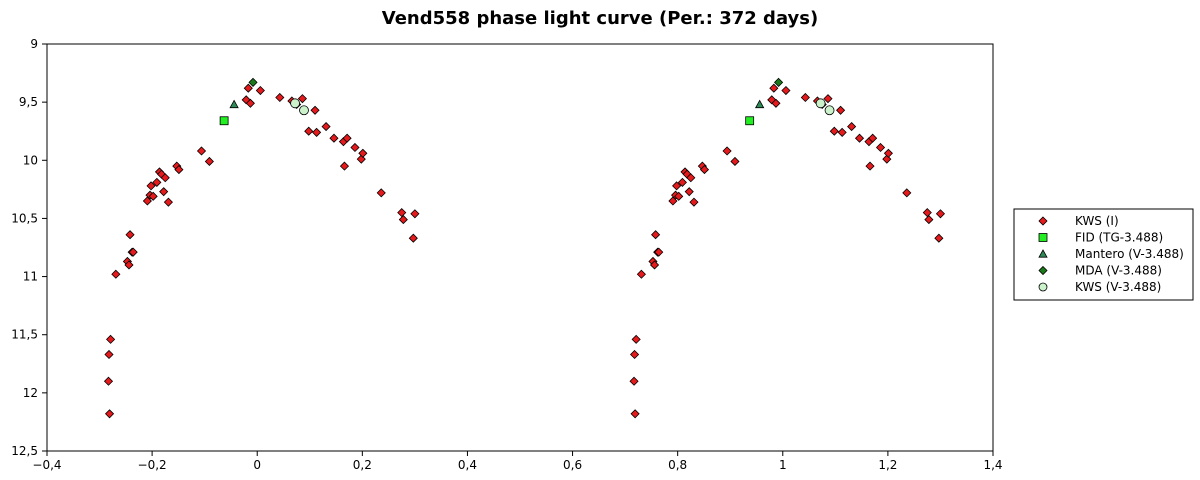 Image resolution: width=1200 pixels, height=480 pixels. What do you see at coordinates (1097, 221) in the screenshot?
I see `legend-label: KWS (I)` at bounding box center [1097, 221].